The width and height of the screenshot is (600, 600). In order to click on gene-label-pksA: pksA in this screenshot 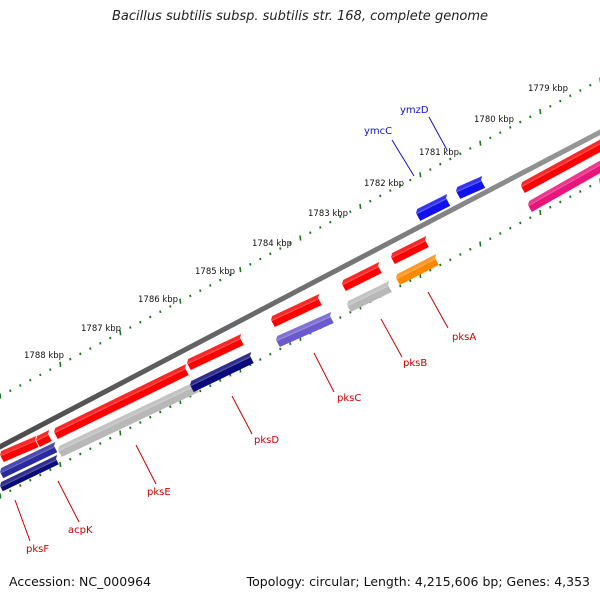, I will do `click(464, 337)`.